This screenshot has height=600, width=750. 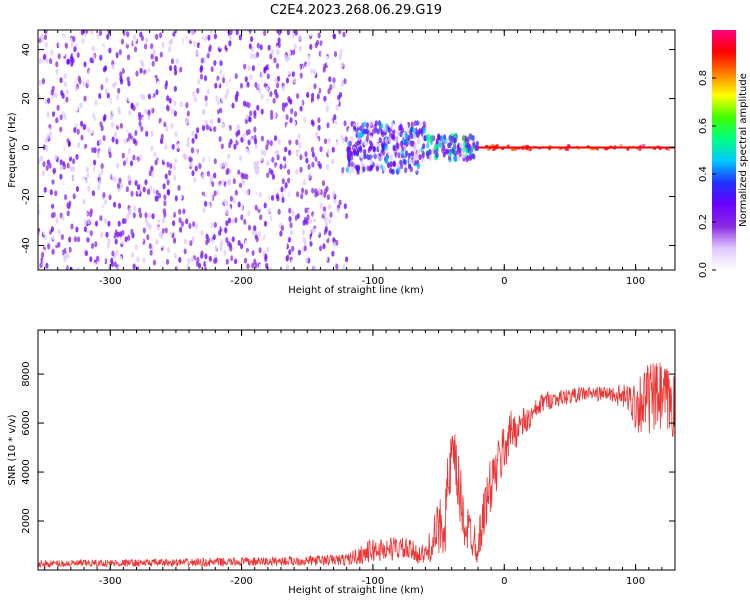 I want to click on figure-title: C2E4.2023.268.06.29.G19, so click(x=356, y=10).